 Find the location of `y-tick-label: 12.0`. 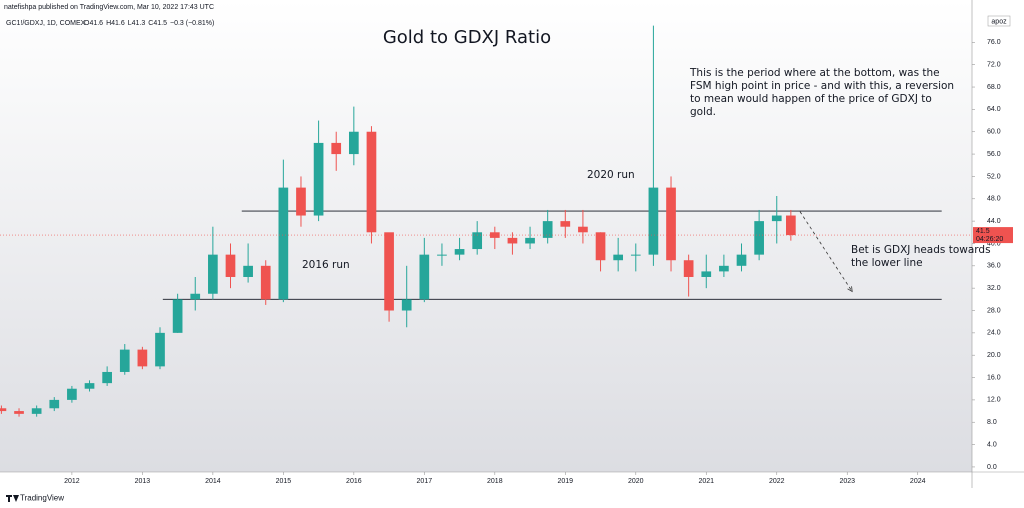

y-tick-label: 12.0 is located at coordinates (994, 400).